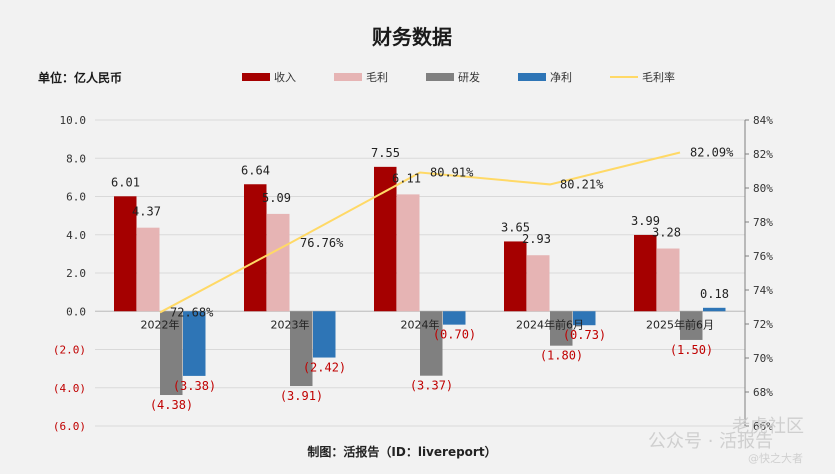 This screenshot has height=474, width=835. Describe the element at coordinates (69, 350) in the screenshot. I see `left-tick-label: (2.0)` at that location.